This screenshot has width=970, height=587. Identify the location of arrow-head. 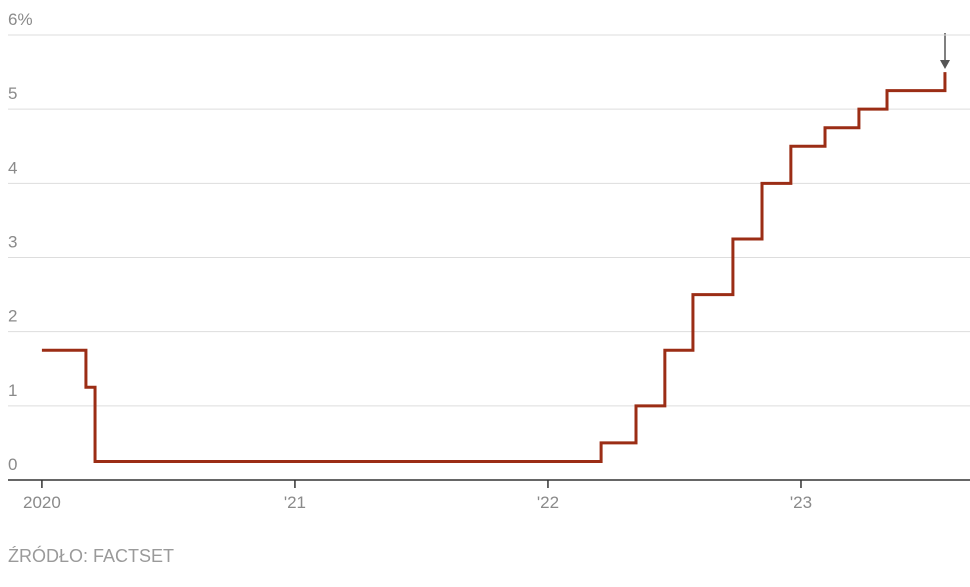
(945, 64).